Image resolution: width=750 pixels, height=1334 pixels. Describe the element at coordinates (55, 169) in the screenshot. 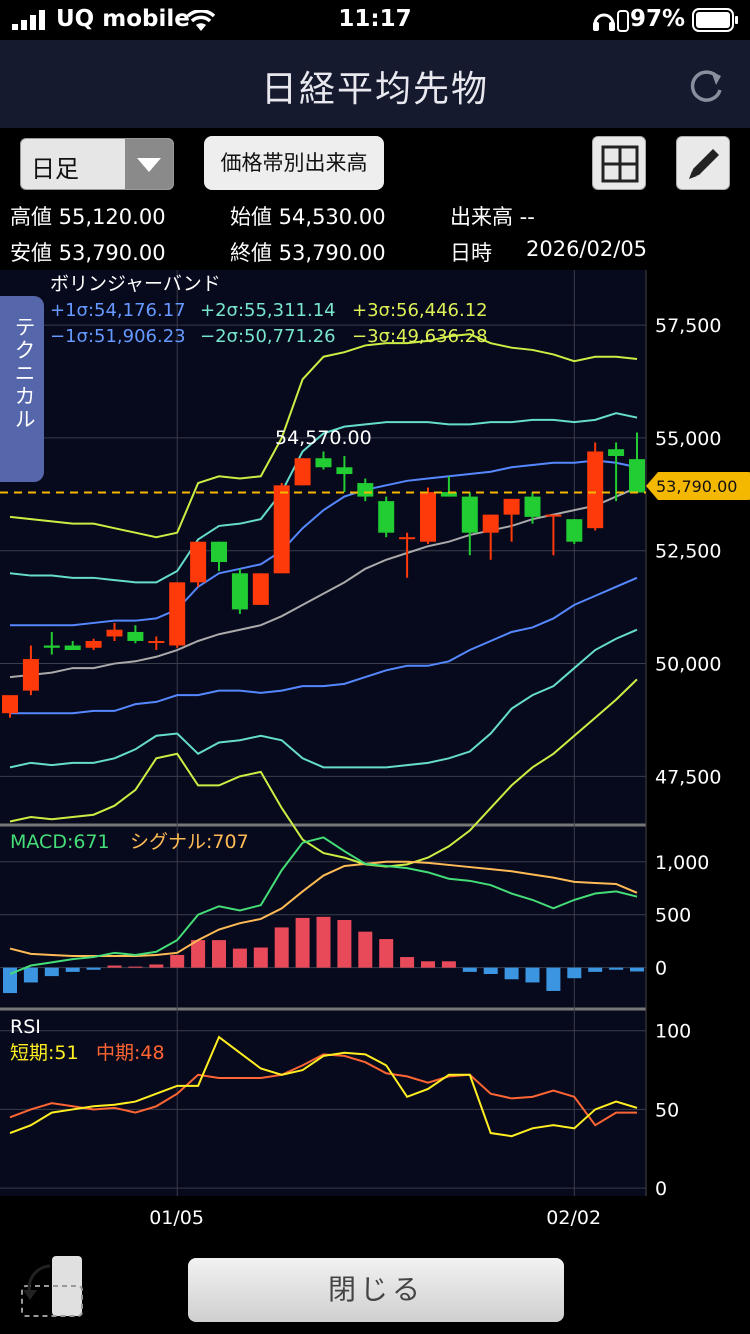

I see `period-value: 日足` at that location.